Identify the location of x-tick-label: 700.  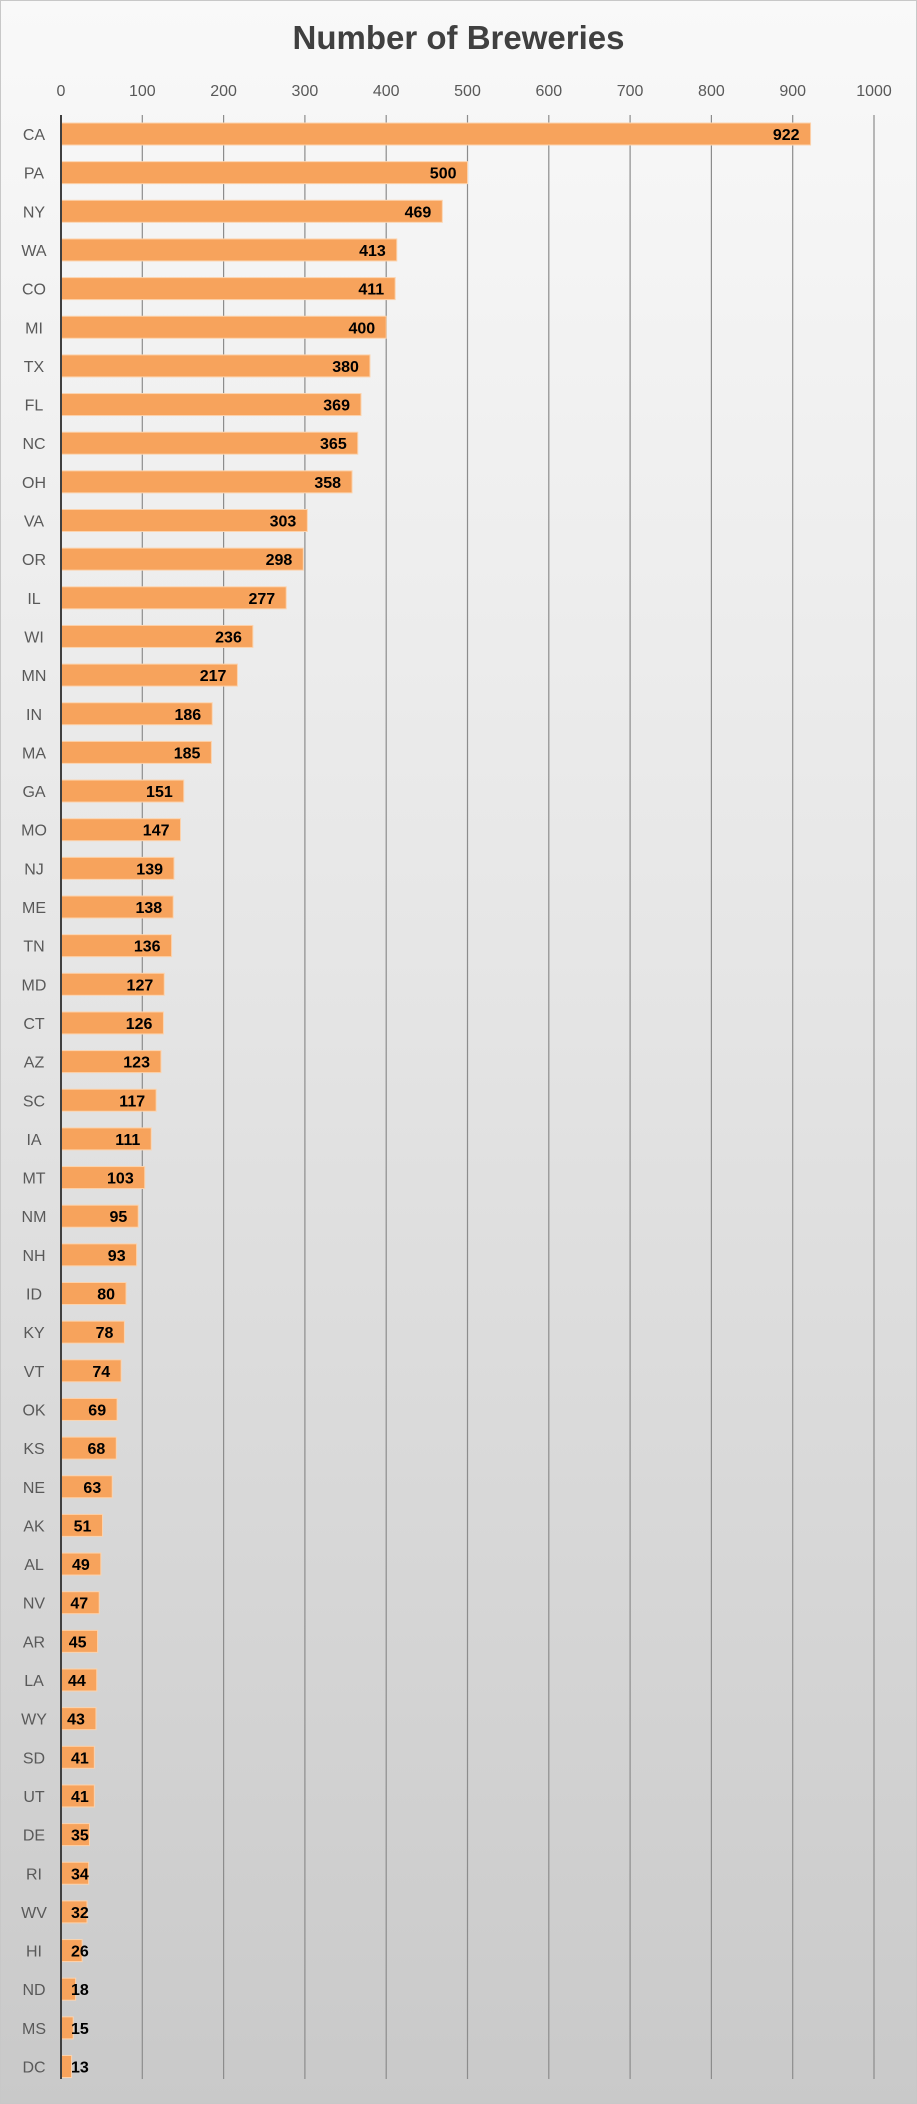
(630, 91).